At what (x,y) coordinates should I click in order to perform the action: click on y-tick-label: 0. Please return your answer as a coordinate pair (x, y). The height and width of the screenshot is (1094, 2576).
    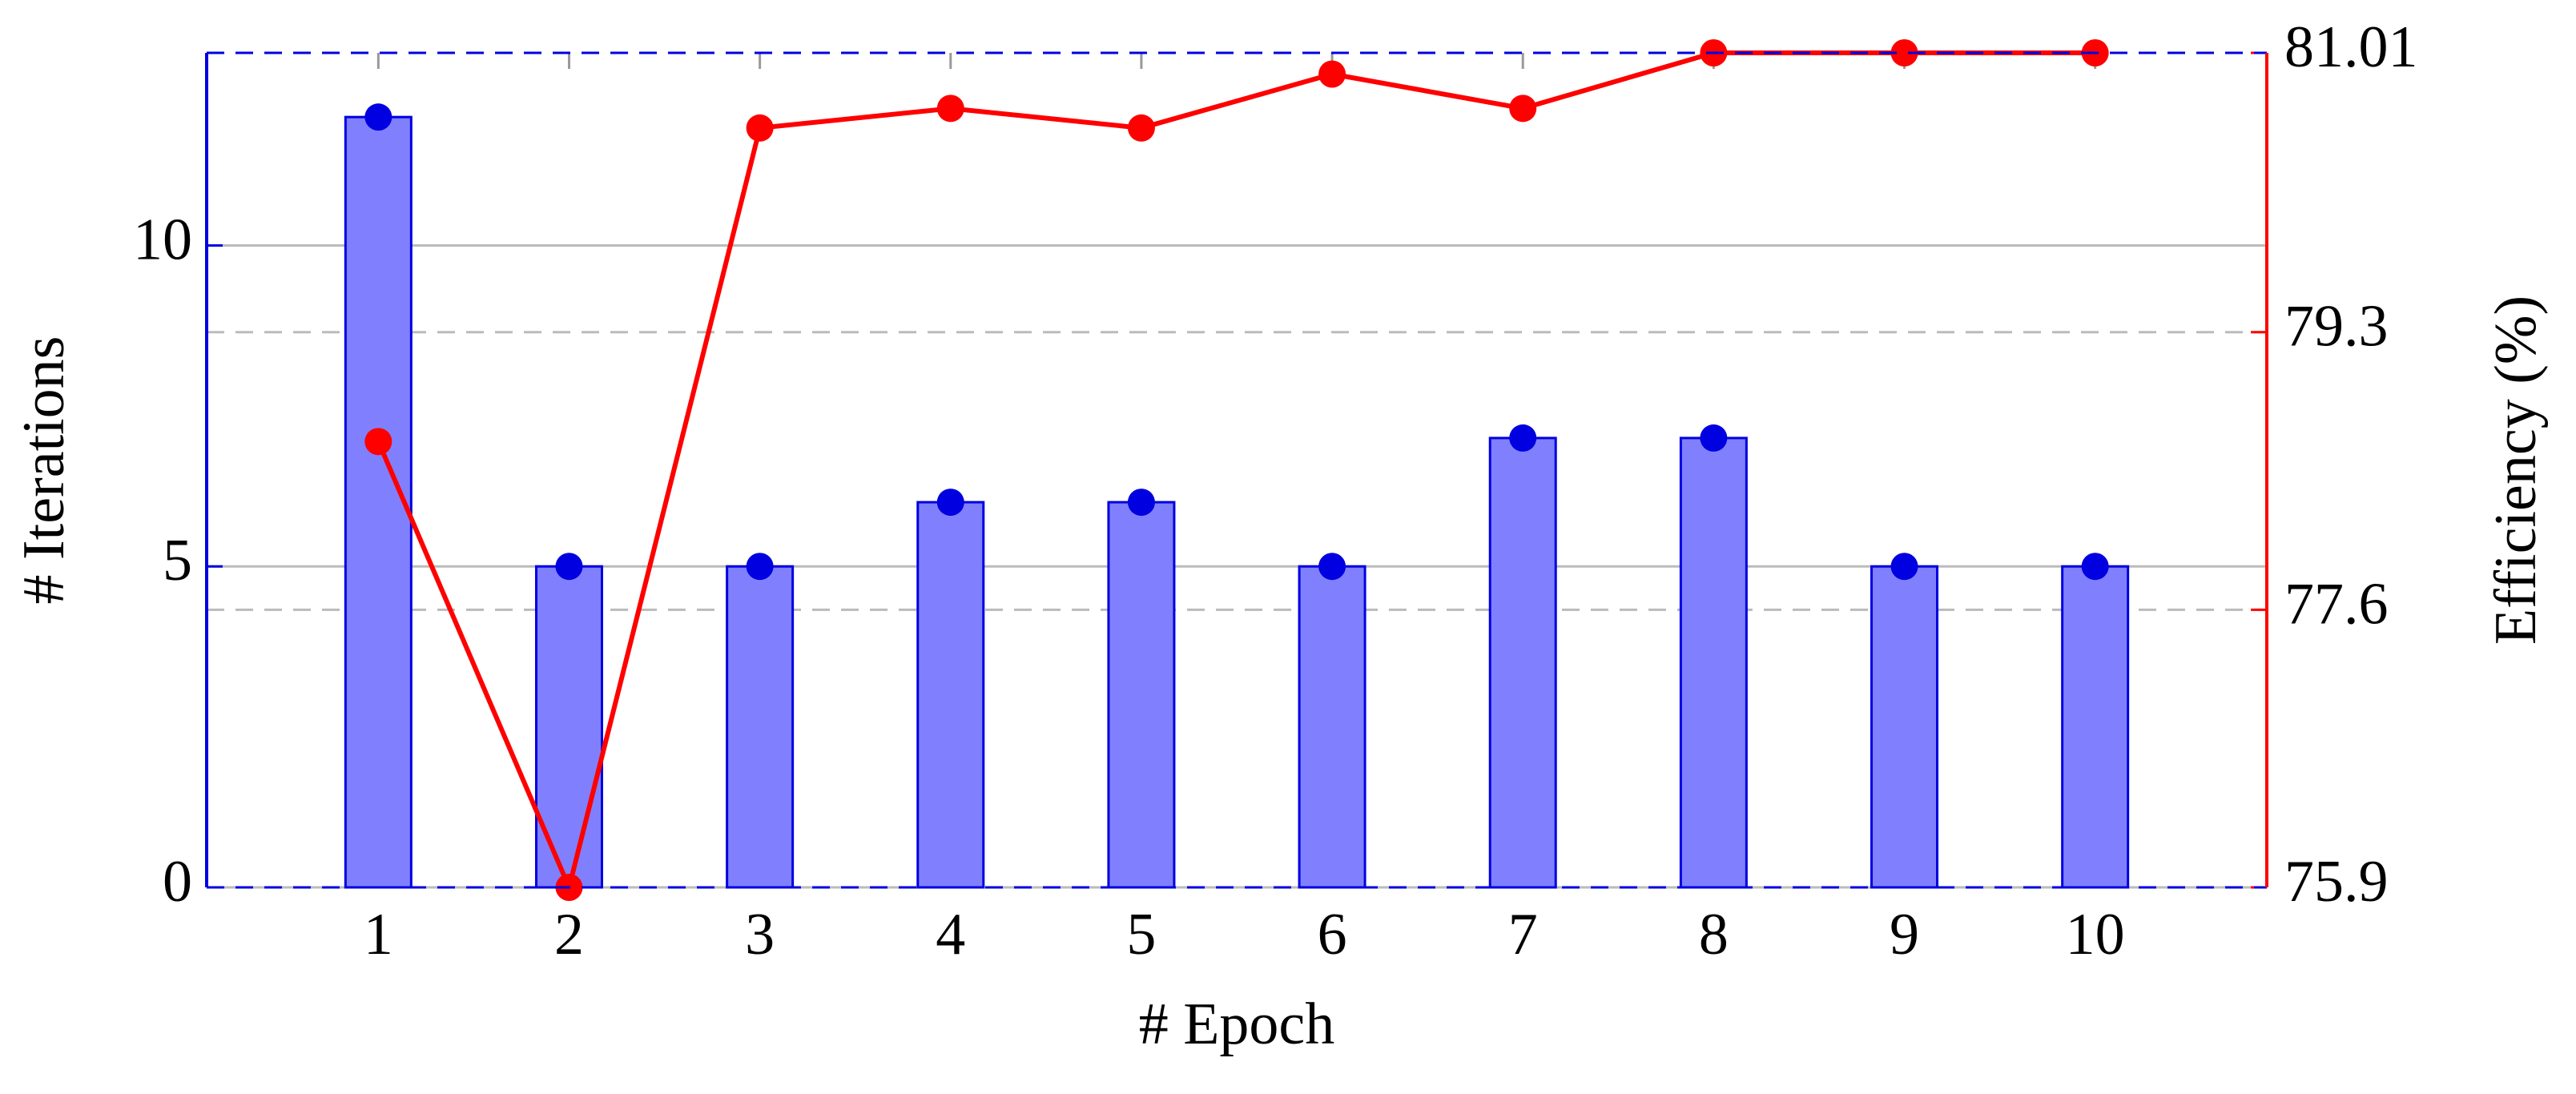
    Looking at the image, I should click on (177, 882).